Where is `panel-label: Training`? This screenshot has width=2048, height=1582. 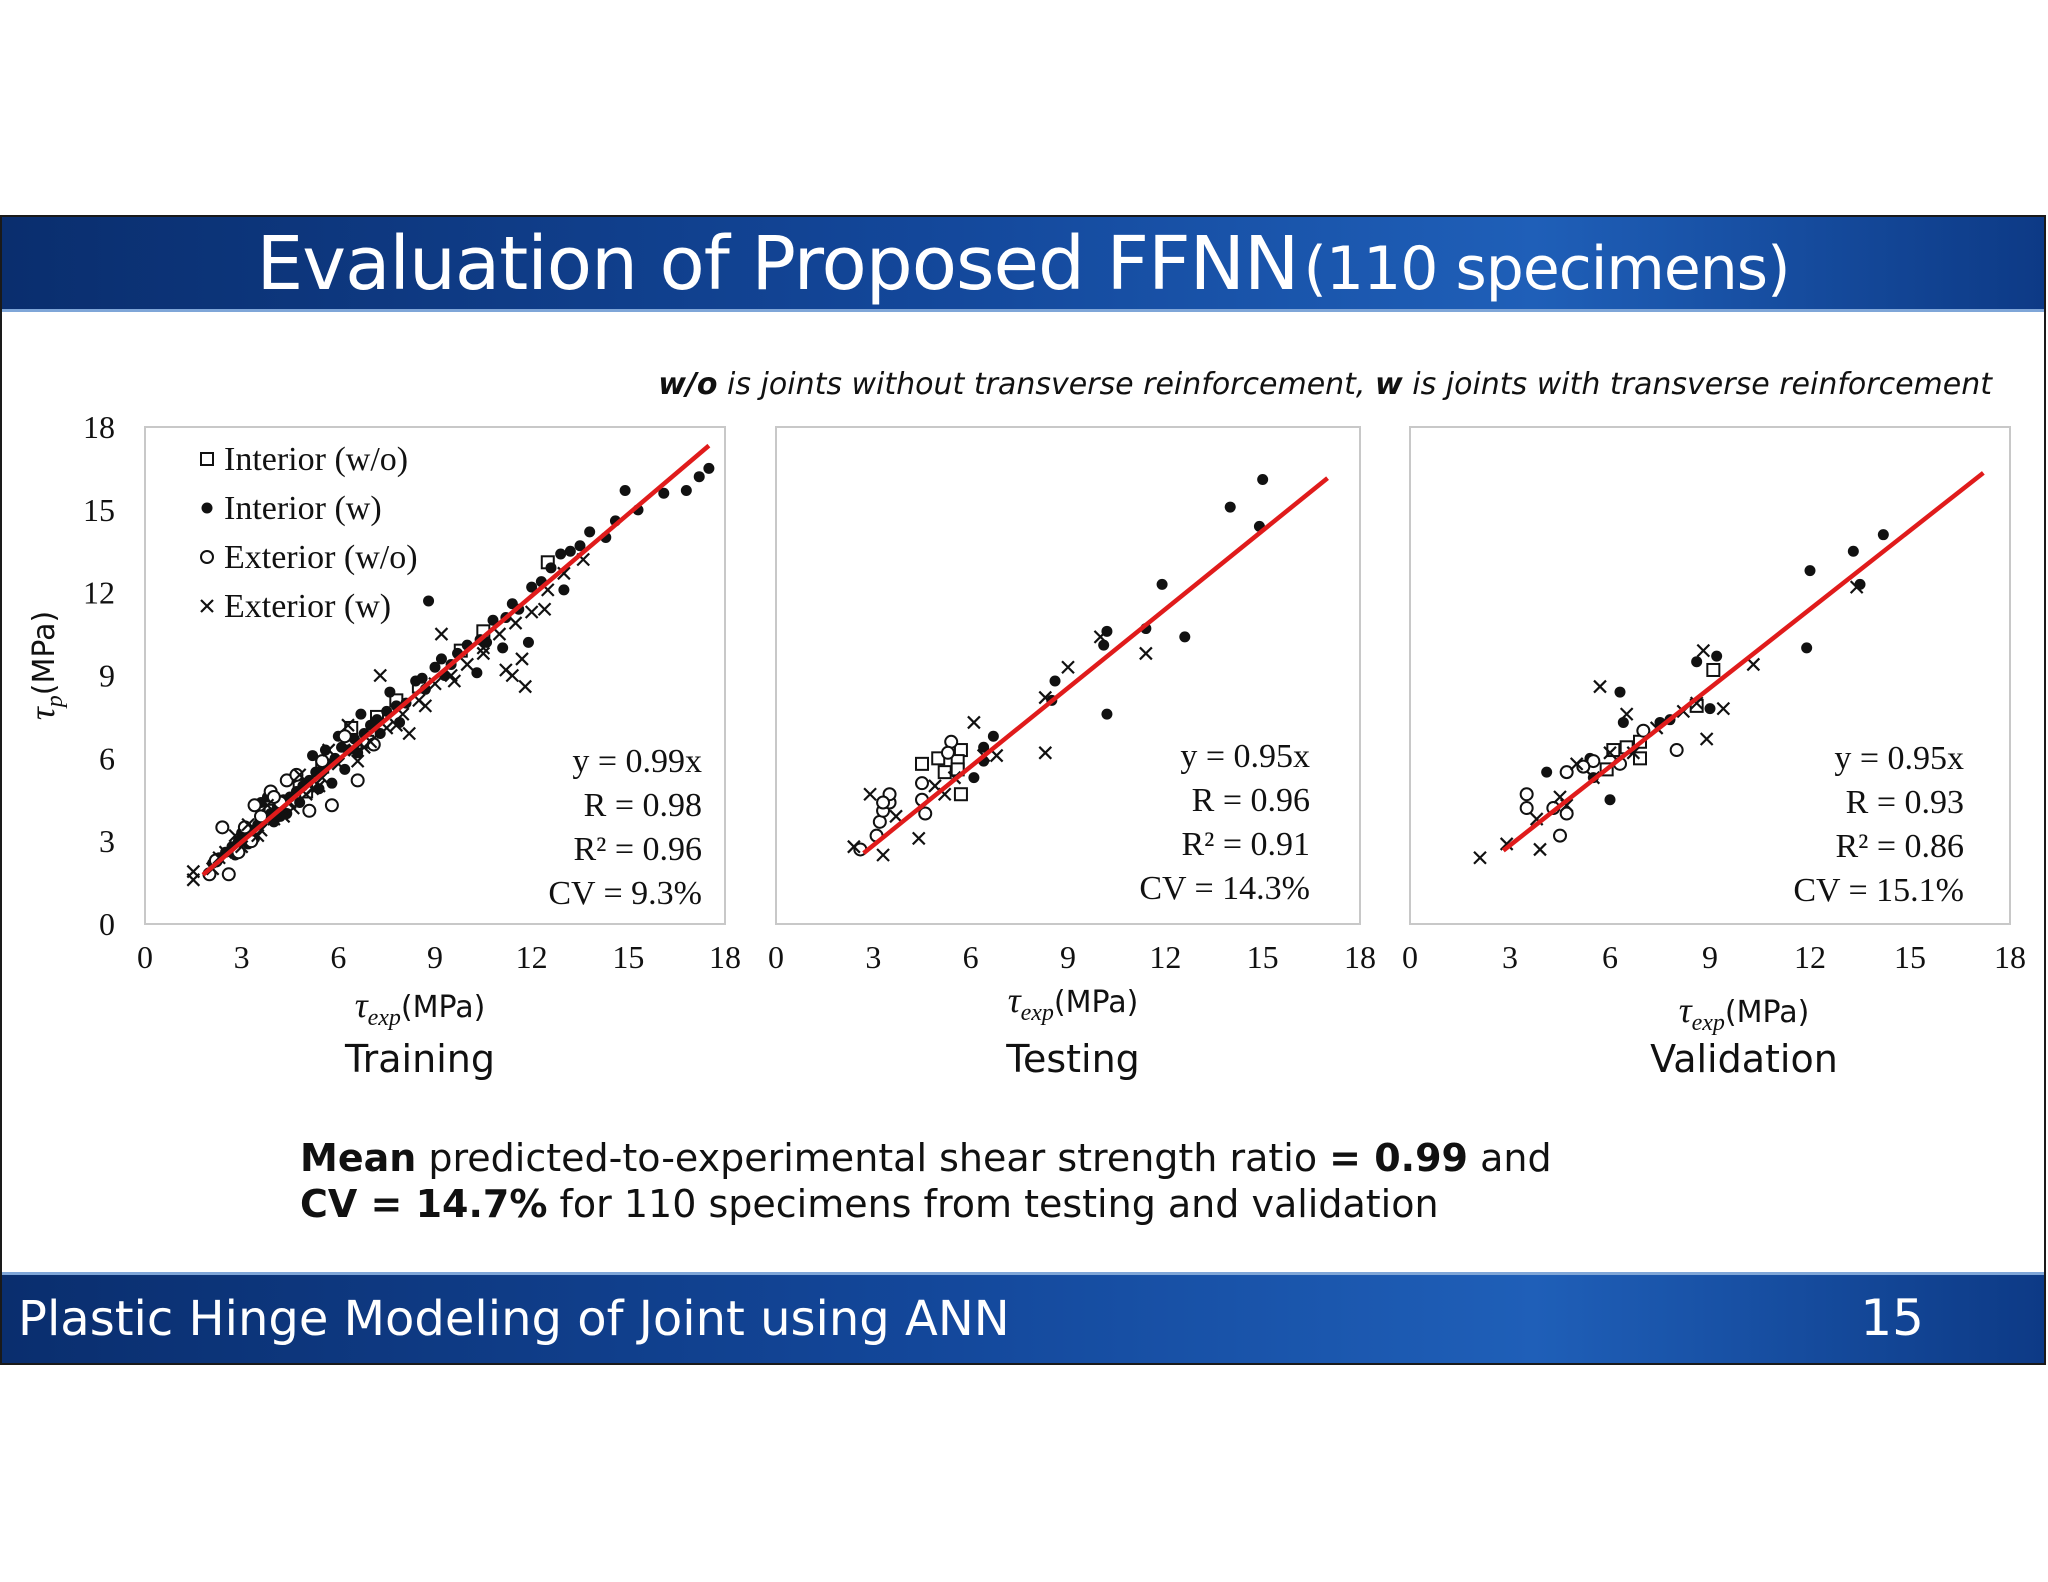 panel-label: Training is located at coordinates (419, 1059).